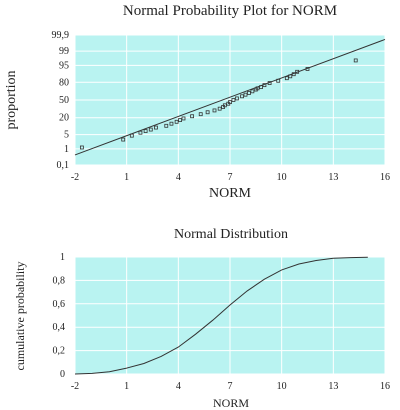 This screenshot has height=410, width=400. What do you see at coordinates (64, 65) in the screenshot?
I see `y-tick-label: 95` at bounding box center [64, 65].